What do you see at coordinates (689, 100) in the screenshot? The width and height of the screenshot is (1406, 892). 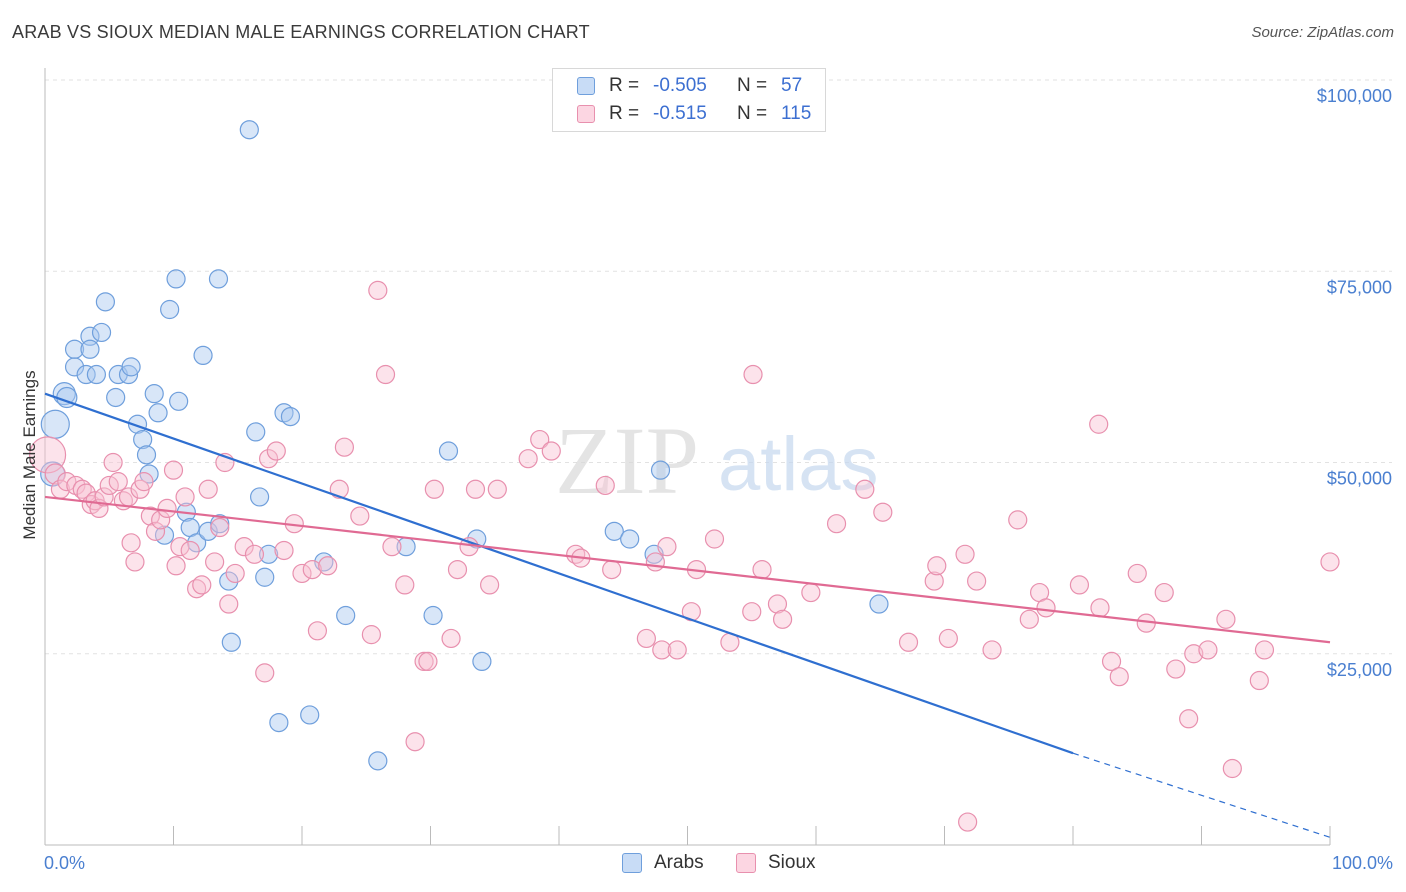 I see `legend: R = -0.505 N = 57 R = -0.515 N = 115` at bounding box center [689, 100].